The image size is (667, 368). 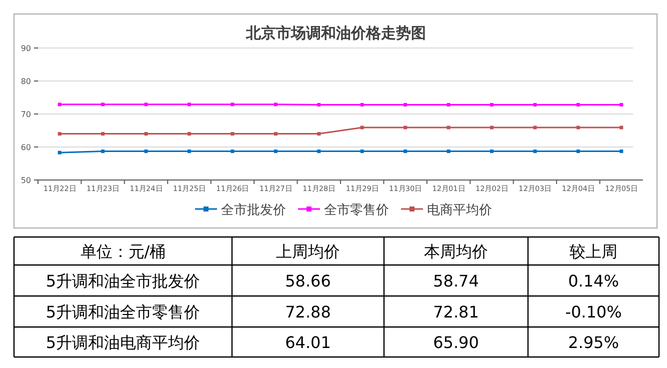 What do you see at coordinates (25, 48) in the screenshot?
I see `y-tick-label: 90` at bounding box center [25, 48].